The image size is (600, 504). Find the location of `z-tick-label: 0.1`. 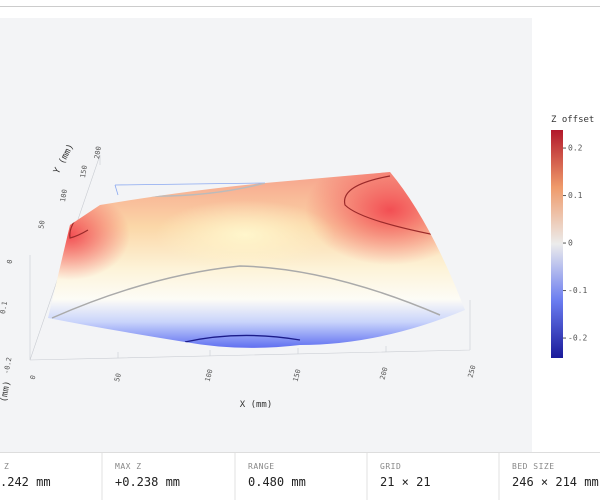

z-tick-label: 0.1 is located at coordinates (4, 308).